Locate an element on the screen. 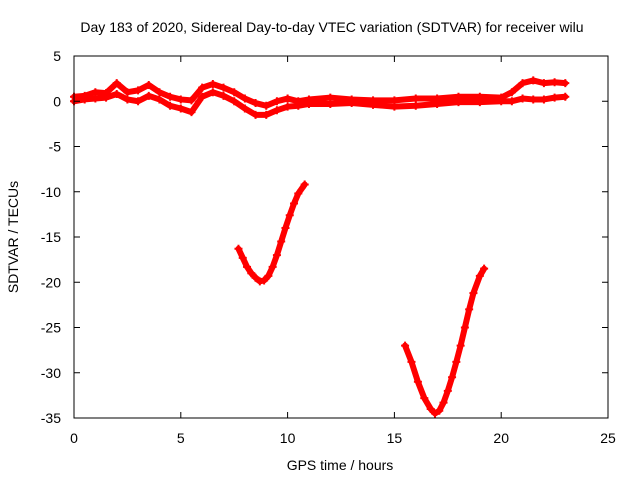  y-tick-label: -35 is located at coordinates (51, 418).